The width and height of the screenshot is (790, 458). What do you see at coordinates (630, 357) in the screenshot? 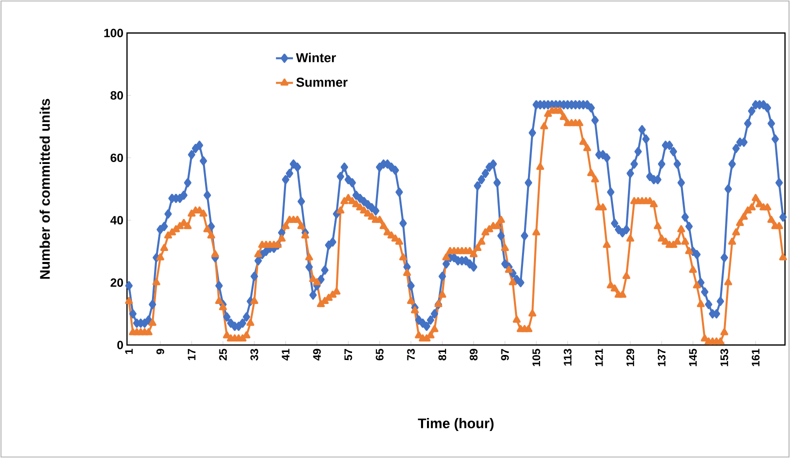
I see `x-tick-label: 129` at bounding box center [630, 357].